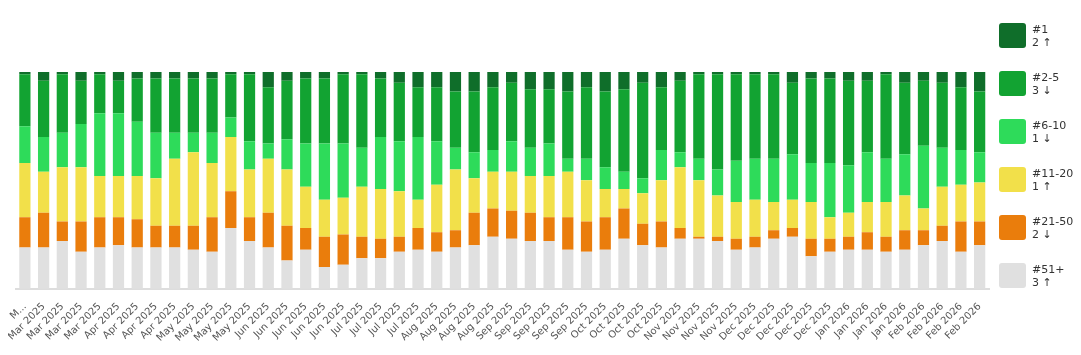  Describe the element at coordinates (1042, 282) in the screenshot. I see `text: 3 ↑` at that location.